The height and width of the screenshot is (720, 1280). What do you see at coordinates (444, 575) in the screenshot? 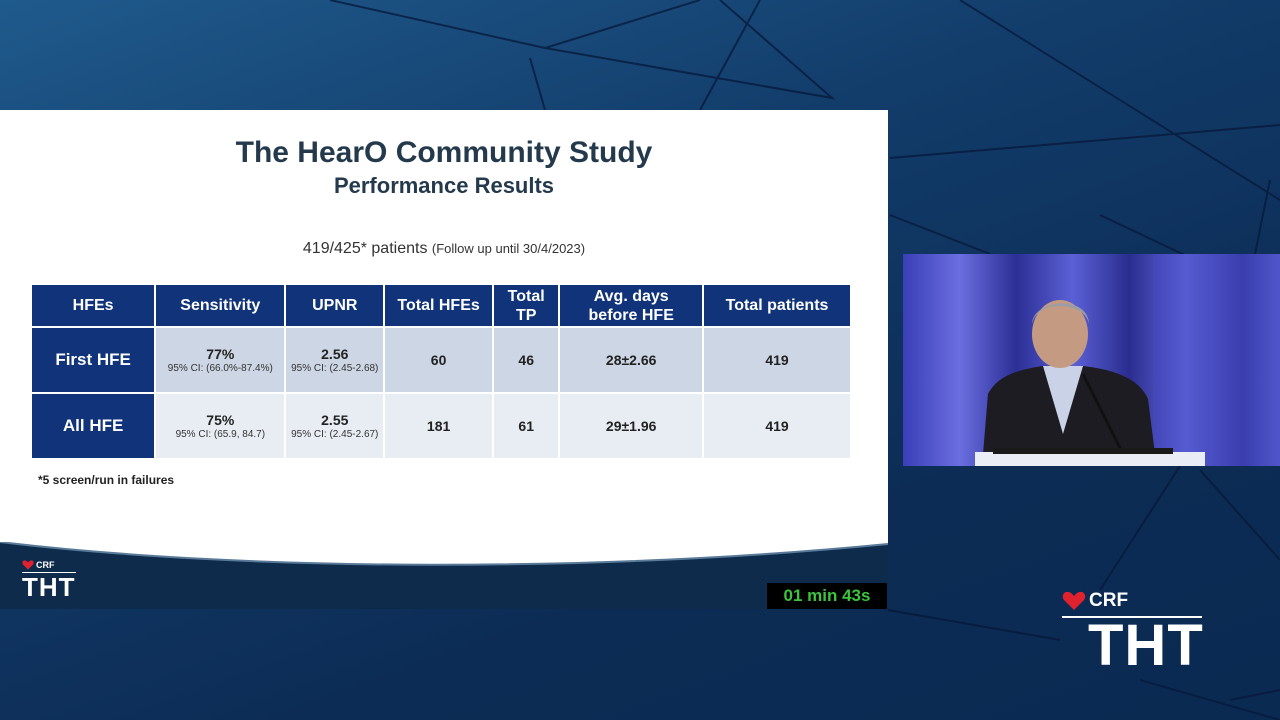
I see `slide-bottom-band` at bounding box center [444, 575].